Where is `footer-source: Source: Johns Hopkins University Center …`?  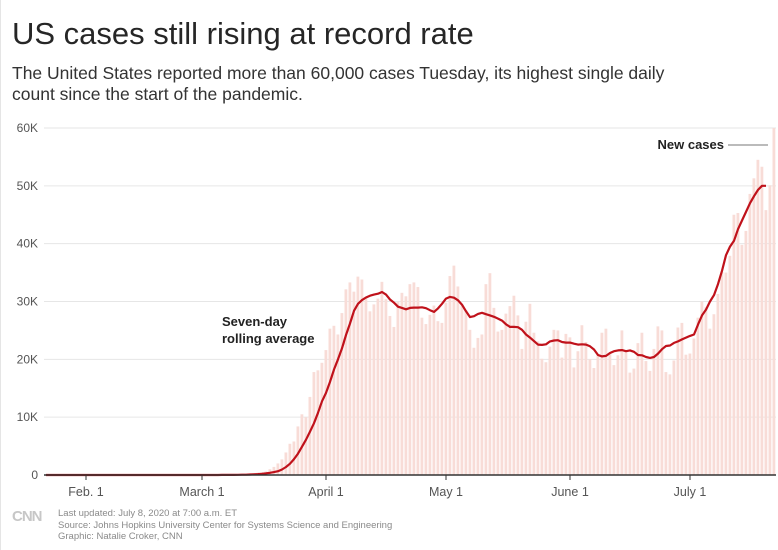
footer-source: Source: Johns Hopkins University Center … is located at coordinates (225, 525).